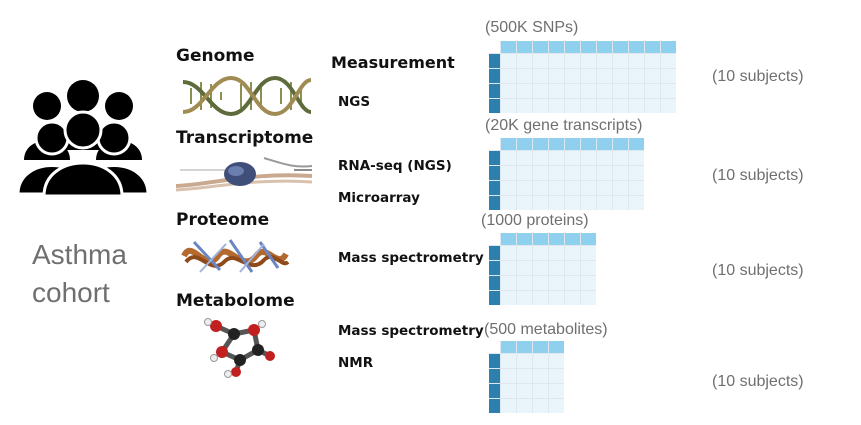 The height and width of the screenshot is (425, 861). I want to click on transcriptome-feature-count: (20K gene transcripts), so click(564, 125).